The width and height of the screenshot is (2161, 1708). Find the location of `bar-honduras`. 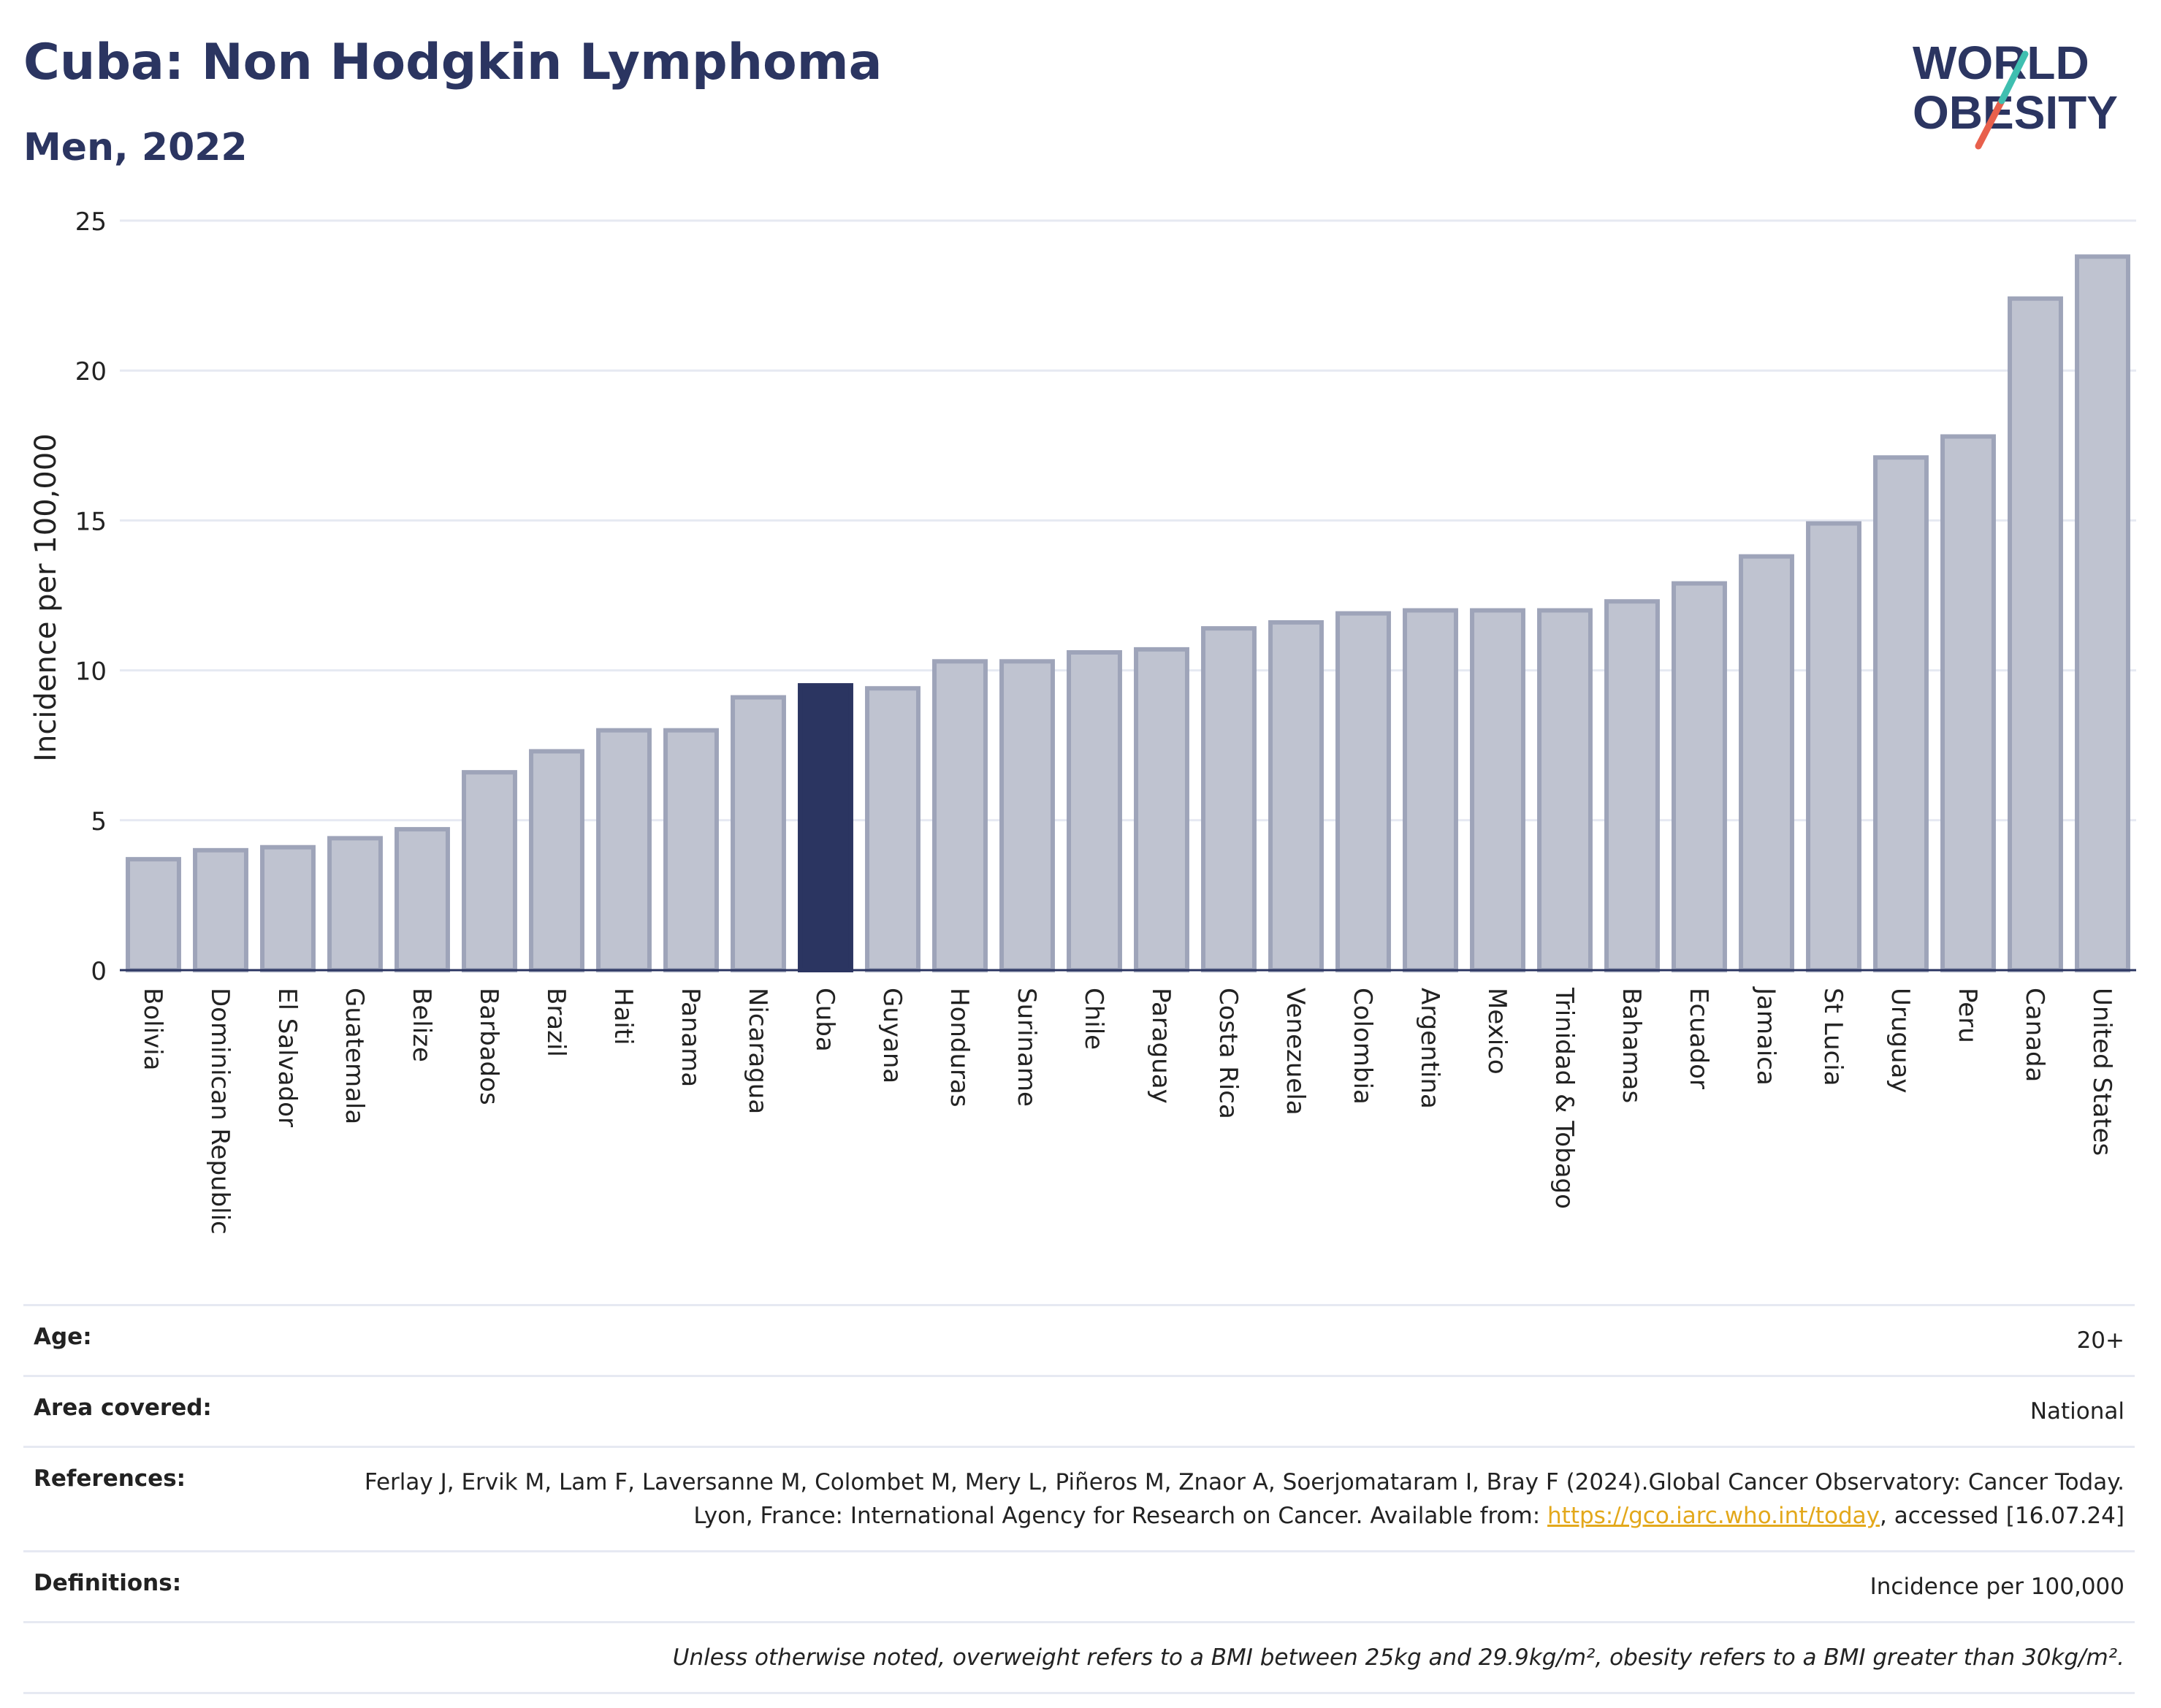

bar-honduras is located at coordinates (960, 816).